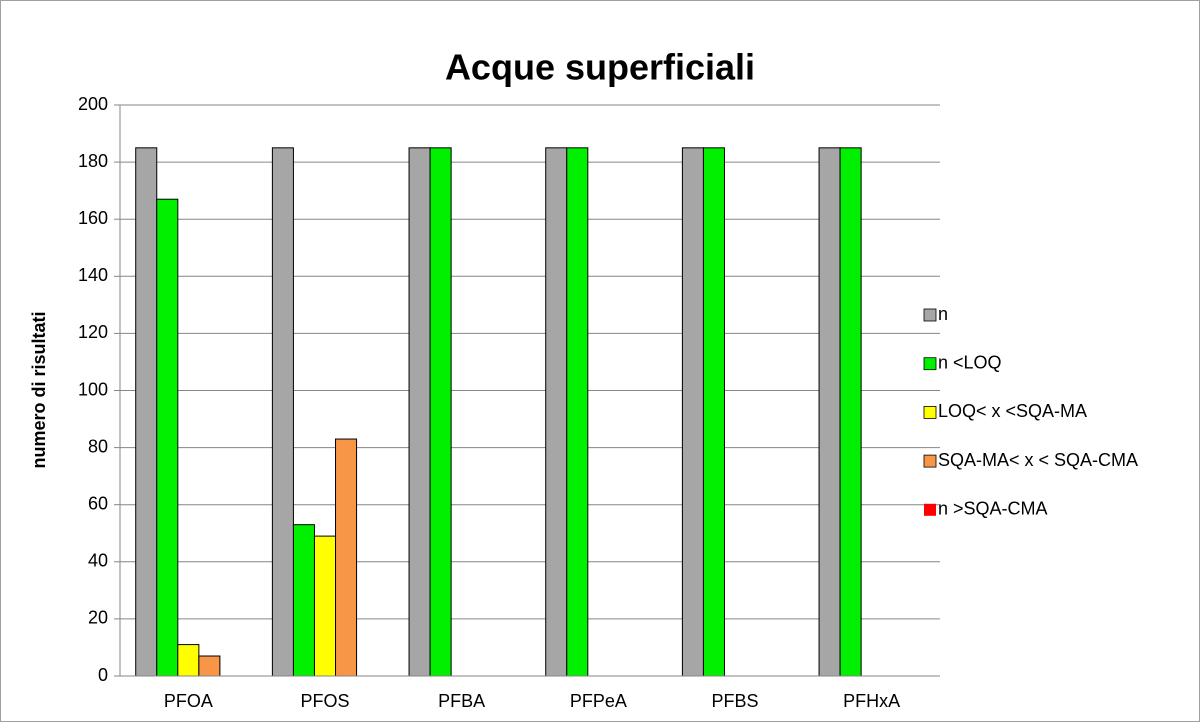 This screenshot has width=1201, height=722. What do you see at coordinates (93, 161) in the screenshot?
I see `y-tick-label: 180` at bounding box center [93, 161].